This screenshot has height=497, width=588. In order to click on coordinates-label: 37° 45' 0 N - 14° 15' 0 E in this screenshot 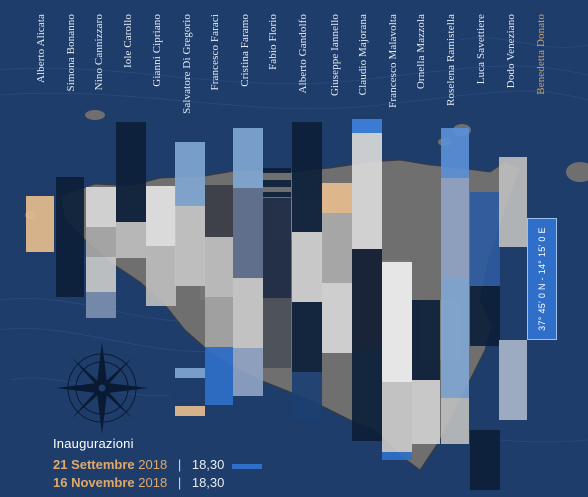, I will do `click(542, 279)`.